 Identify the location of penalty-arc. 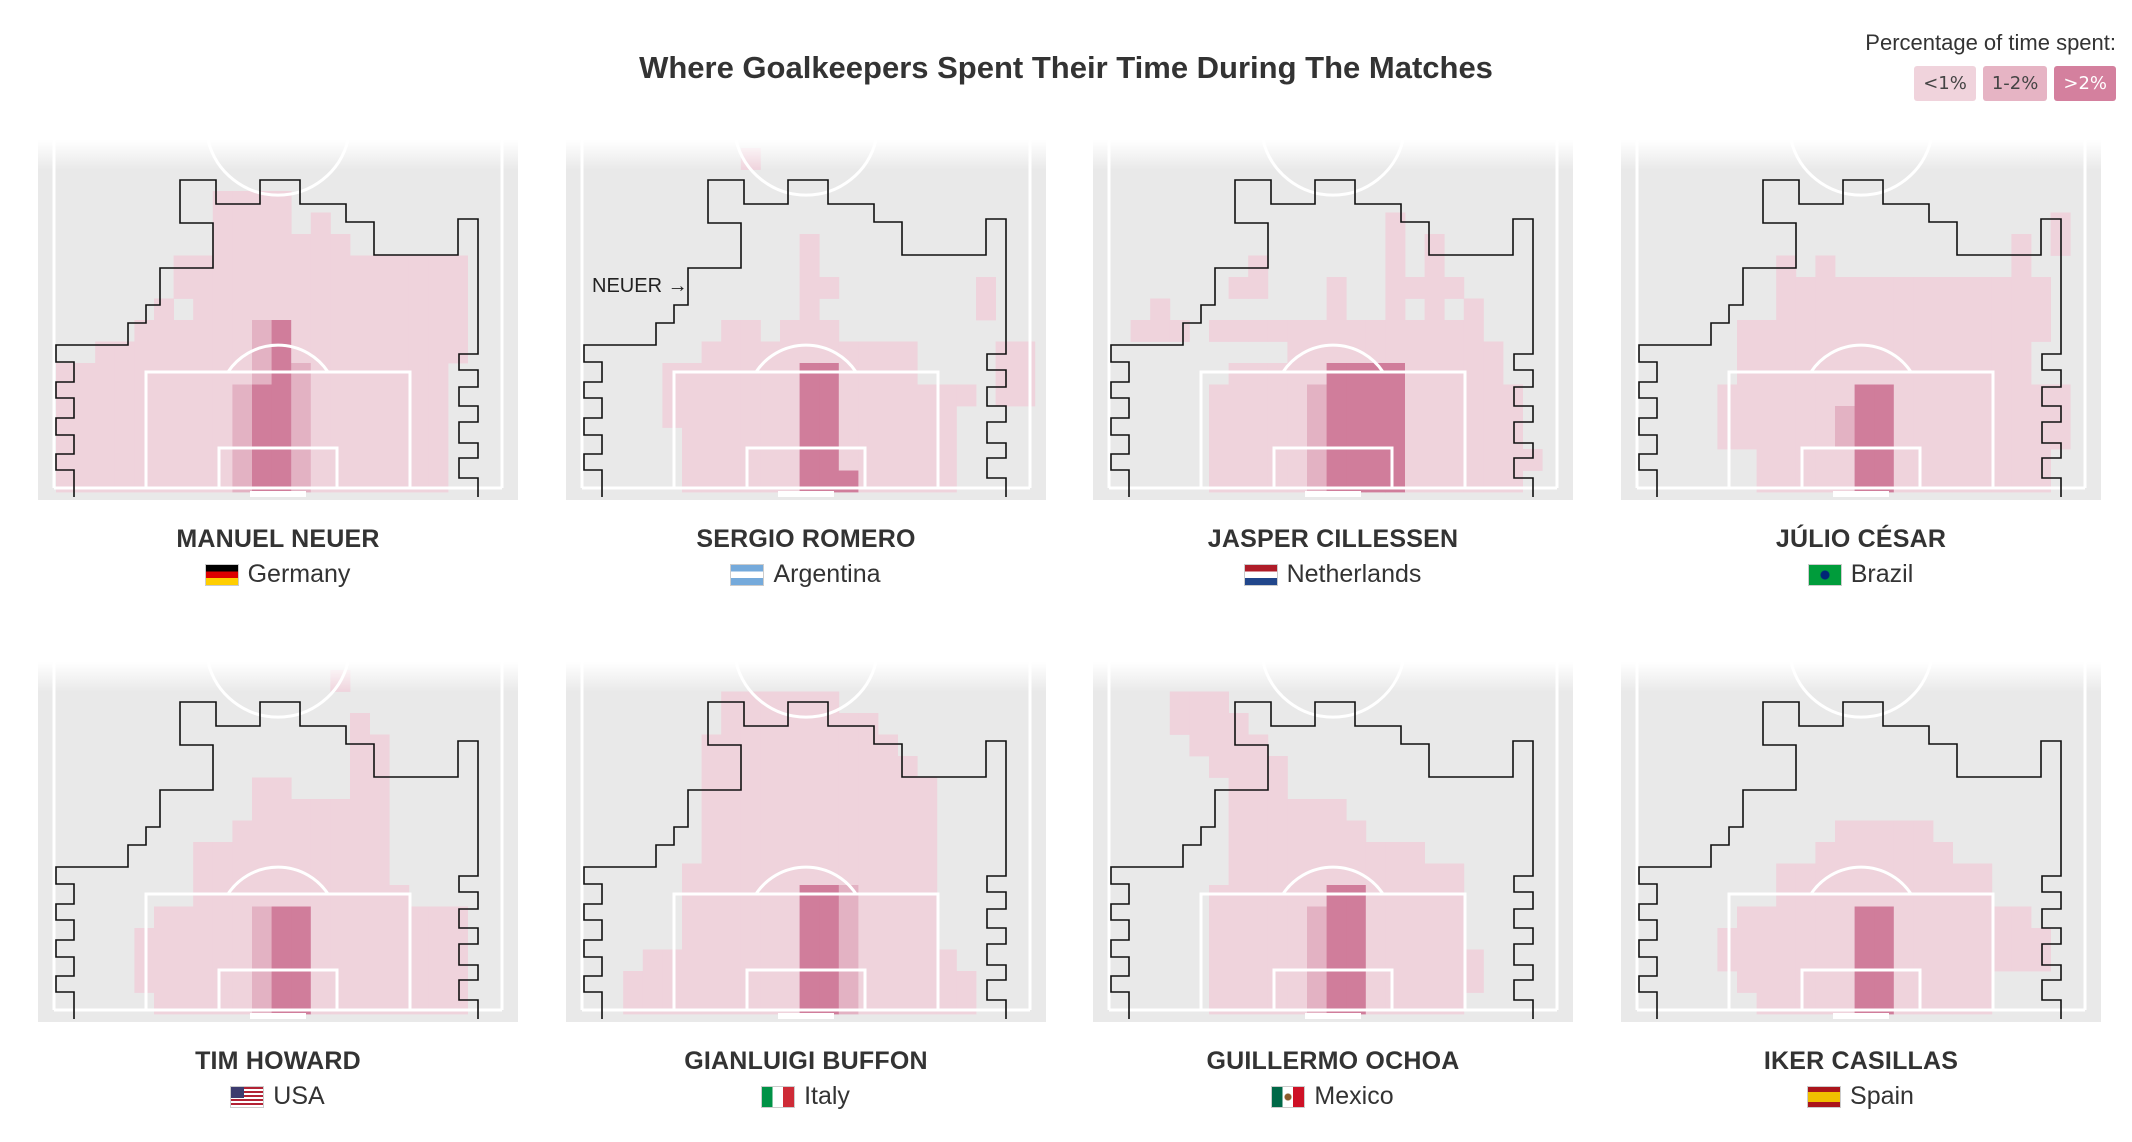
(278, 358).